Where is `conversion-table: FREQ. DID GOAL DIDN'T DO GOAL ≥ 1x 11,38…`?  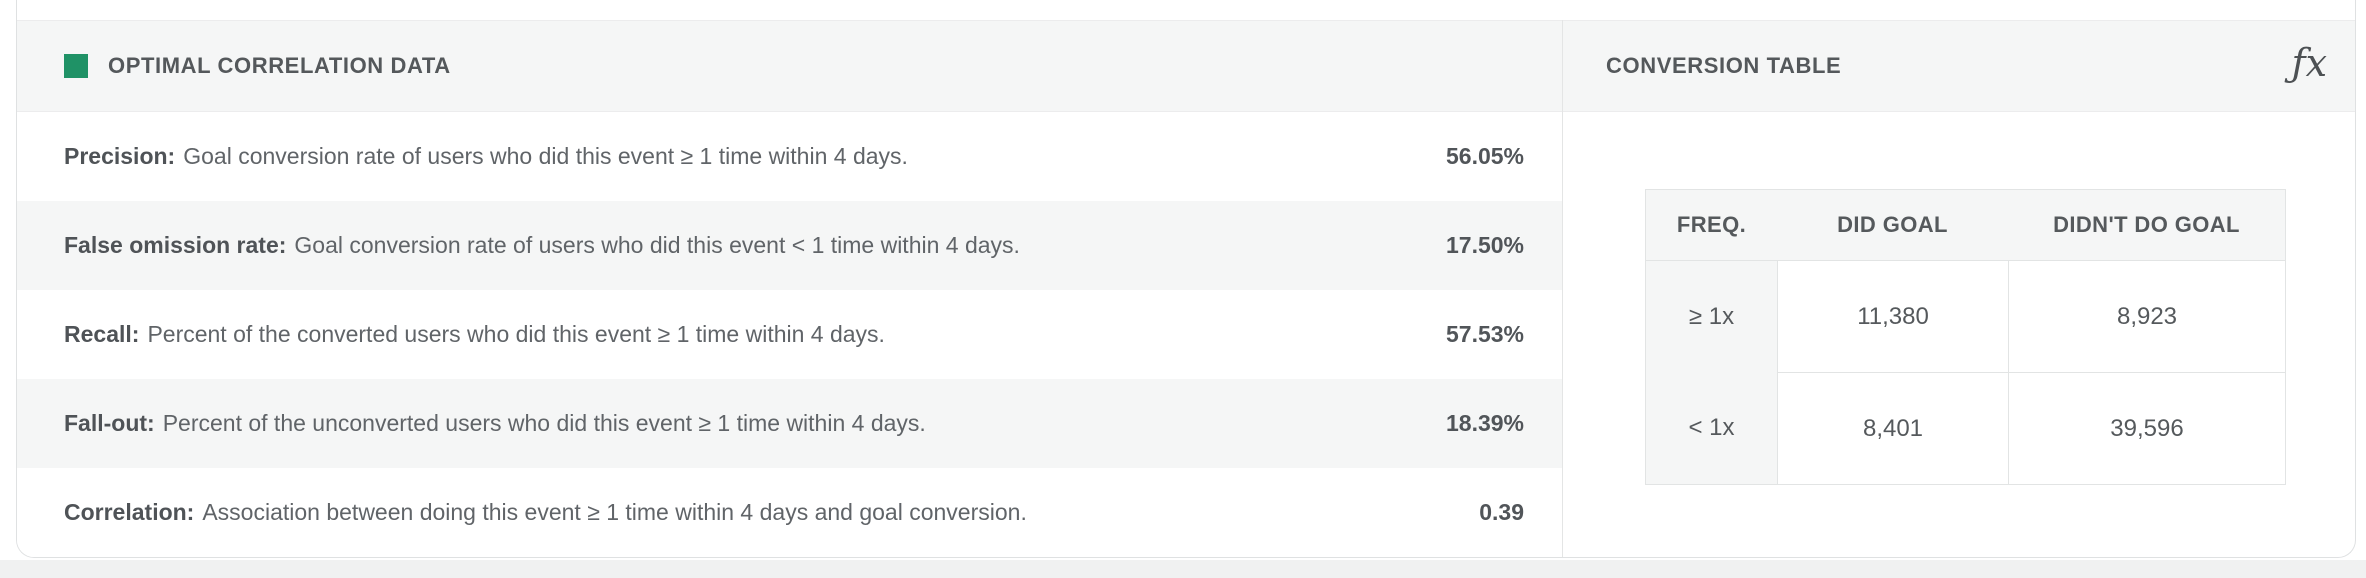 conversion-table: FREQ. DID GOAL DIDN'T DO GOAL ≥ 1x 11,38… is located at coordinates (1965, 337).